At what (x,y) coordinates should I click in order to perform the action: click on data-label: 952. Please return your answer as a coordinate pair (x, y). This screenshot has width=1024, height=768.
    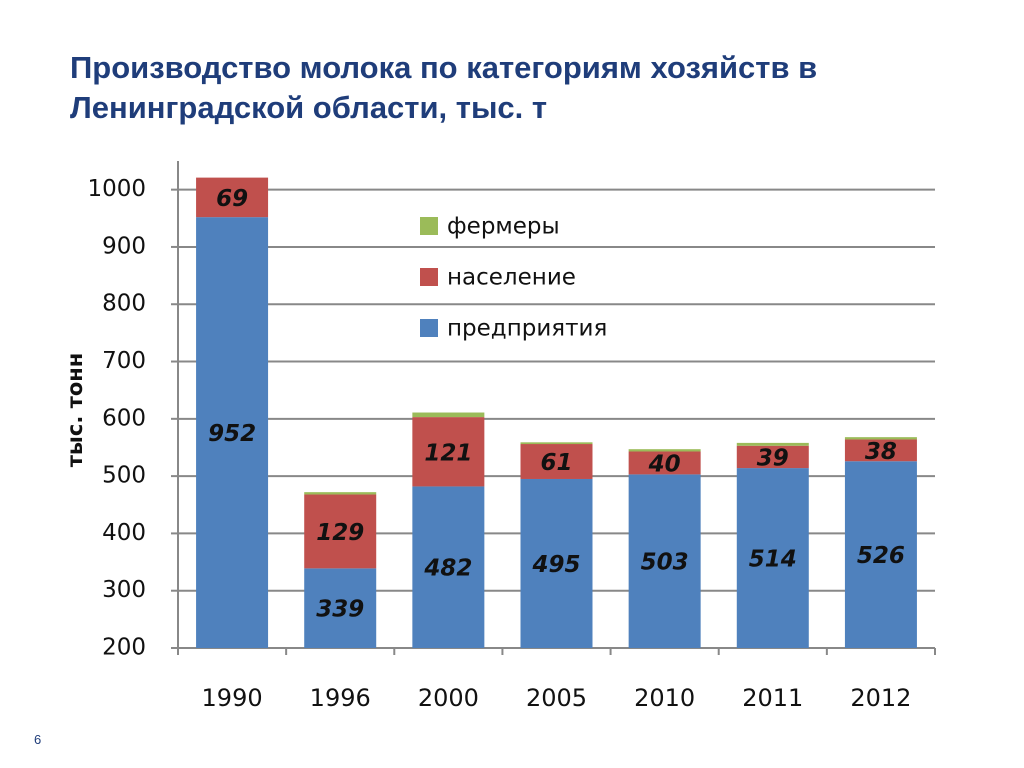
    Looking at the image, I should click on (232, 434).